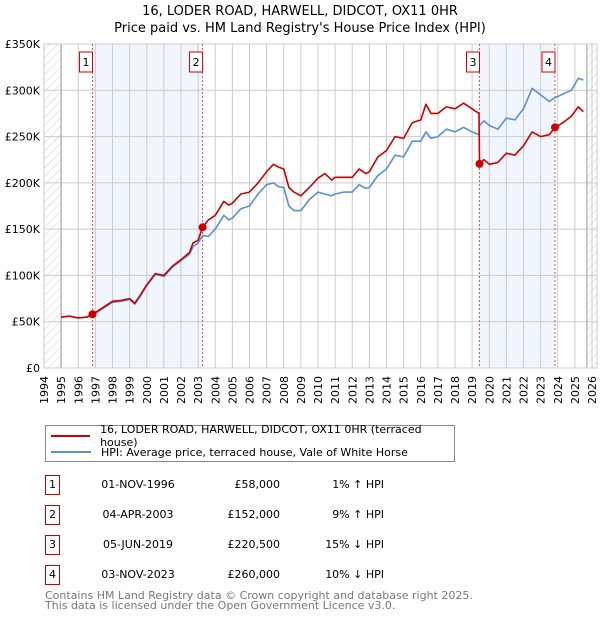 This screenshot has width=600, height=620. What do you see at coordinates (138, 544) in the screenshot?
I see `sale-date: 05-JUN-2019` at bounding box center [138, 544].